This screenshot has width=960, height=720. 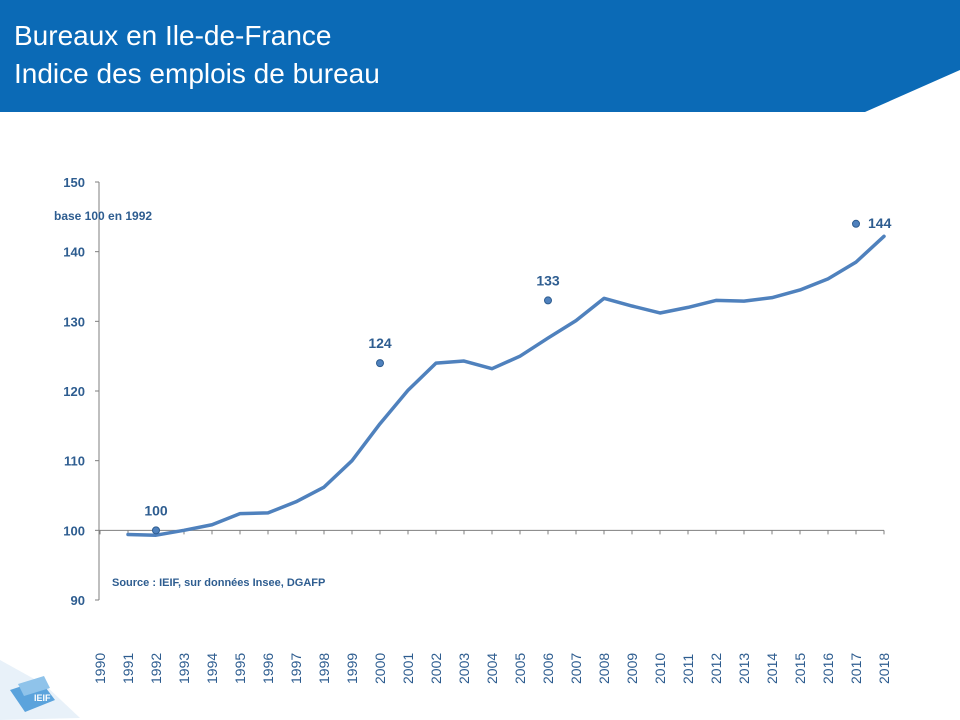 I want to click on data-label: 133, so click(x=548, y=280).